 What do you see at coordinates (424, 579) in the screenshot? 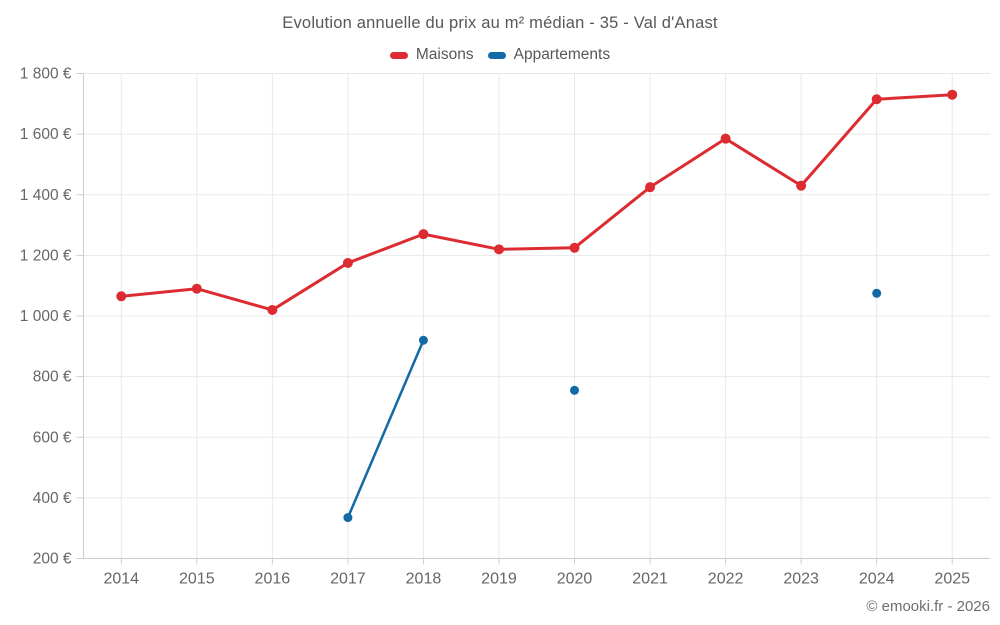
I see `x-axis-label: 2018` at bounding box center [424, 579].